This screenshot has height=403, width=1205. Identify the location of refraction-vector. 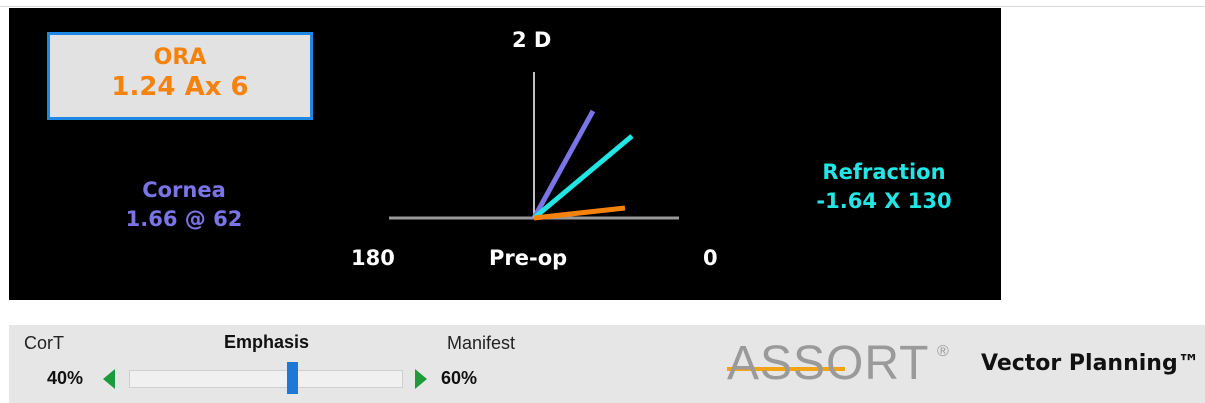
(583, 177).